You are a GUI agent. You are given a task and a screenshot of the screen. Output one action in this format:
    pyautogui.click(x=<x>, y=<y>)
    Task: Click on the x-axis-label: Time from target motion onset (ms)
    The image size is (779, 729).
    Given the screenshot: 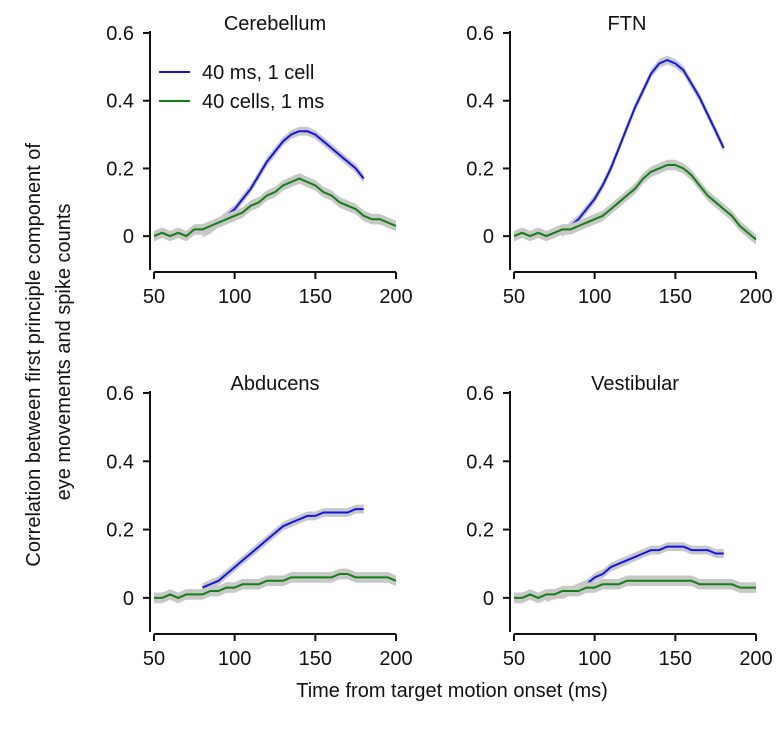 What is the action you would take?
    pyautogui.click(x=452, y=691)
    